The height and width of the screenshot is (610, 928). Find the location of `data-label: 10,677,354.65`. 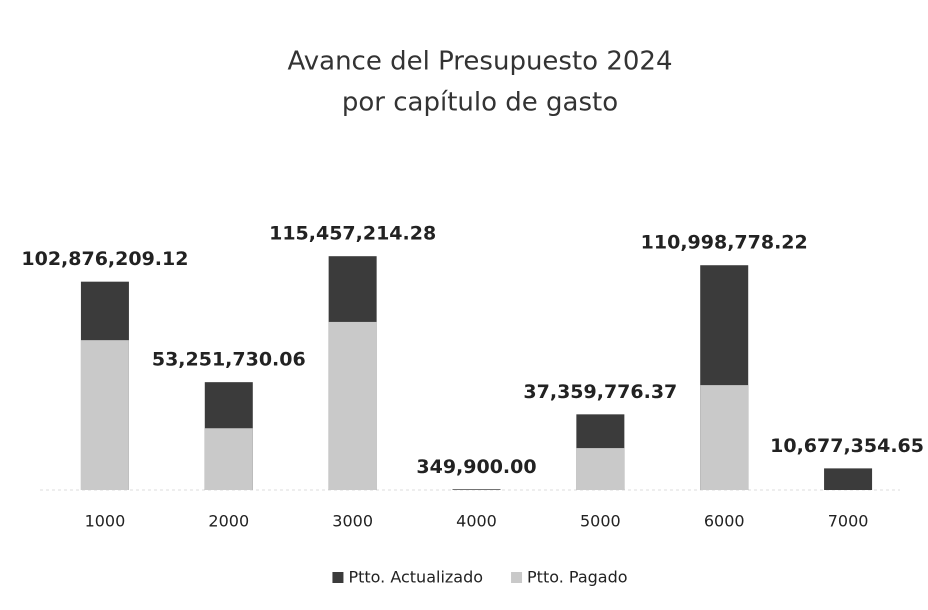

data-label: 10,677,354.65 is located at coordinates (847, 446).